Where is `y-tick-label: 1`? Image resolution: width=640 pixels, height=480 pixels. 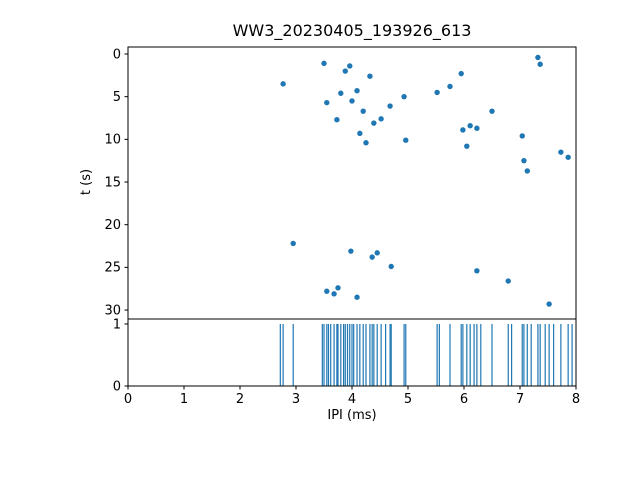 y-tick-label: 1 is located at coordinates (117, 324).